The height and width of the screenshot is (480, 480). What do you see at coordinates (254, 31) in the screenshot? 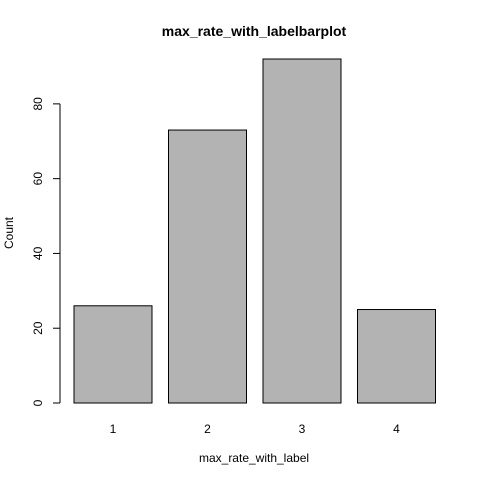
I see `chart-title: max_rate_with_labelbarplot` at bounding box center [254, 31].